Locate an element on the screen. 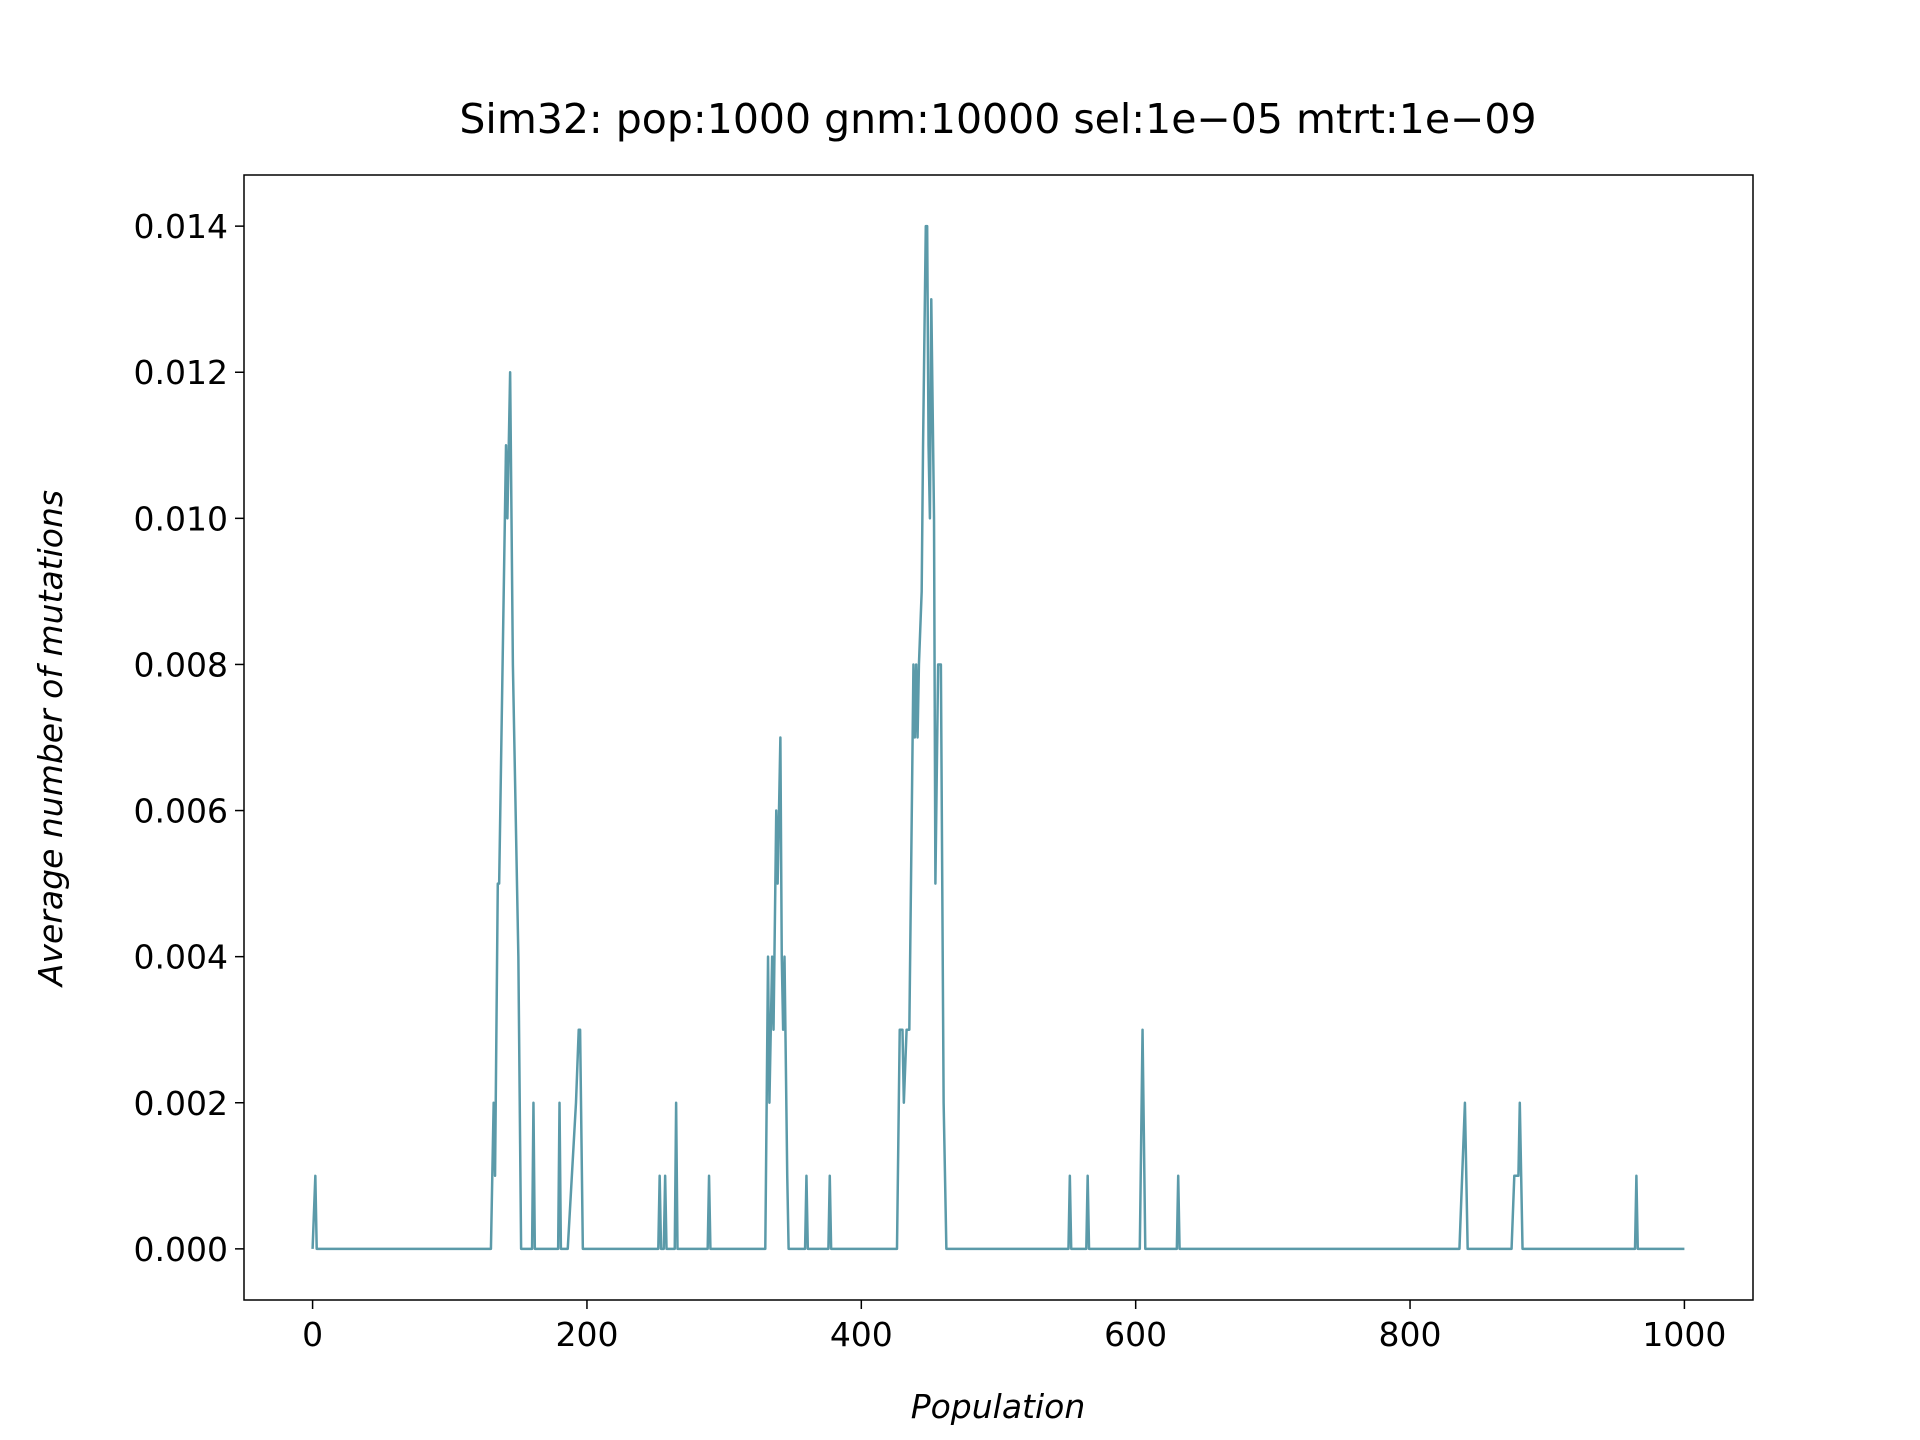 The height and width of the screenshot is (1440, 1920). x-axis-label: Population is located at coordinates (998, 1406).